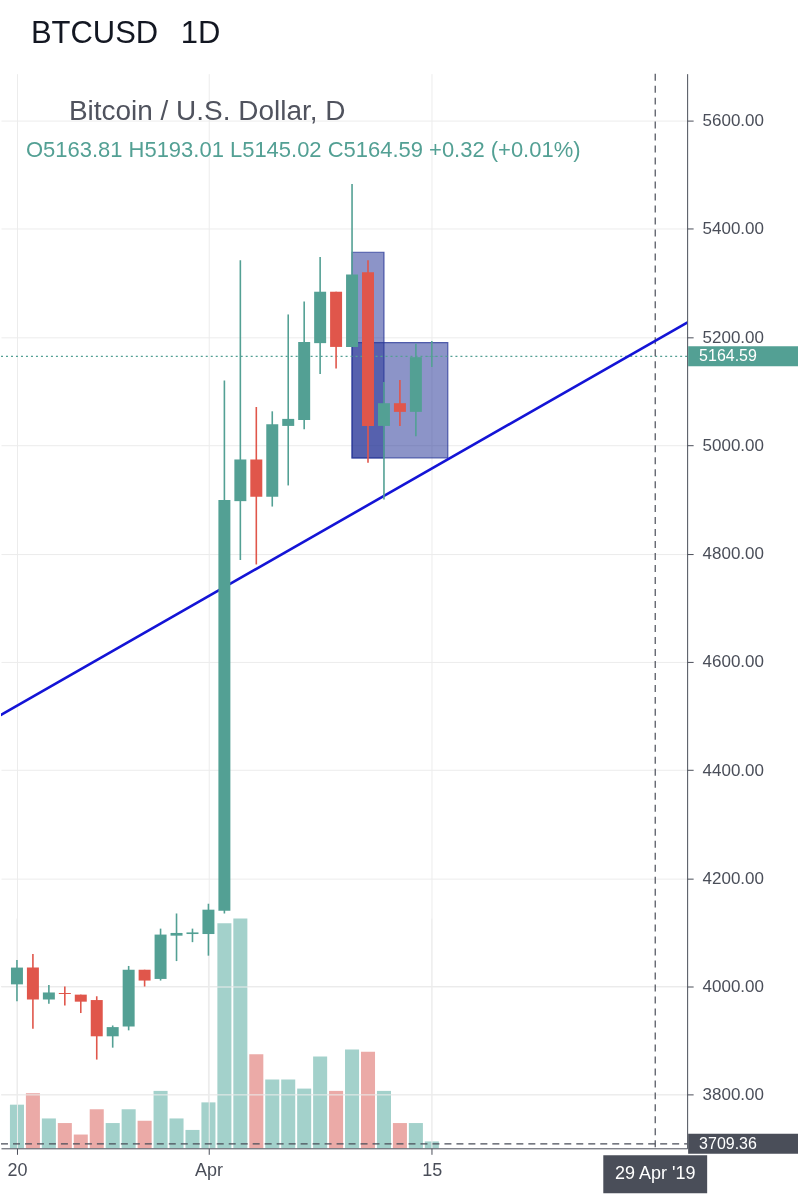 Image resolution: width=798 pixels, height=1200 pixels. What do you see at coordinates (303, 149) in the screenshot?
I see `text: O5163.81 H5193.01 L5145.02 C5164.59 +0.32 (+0.01%)` at bounding box center [303, 149].